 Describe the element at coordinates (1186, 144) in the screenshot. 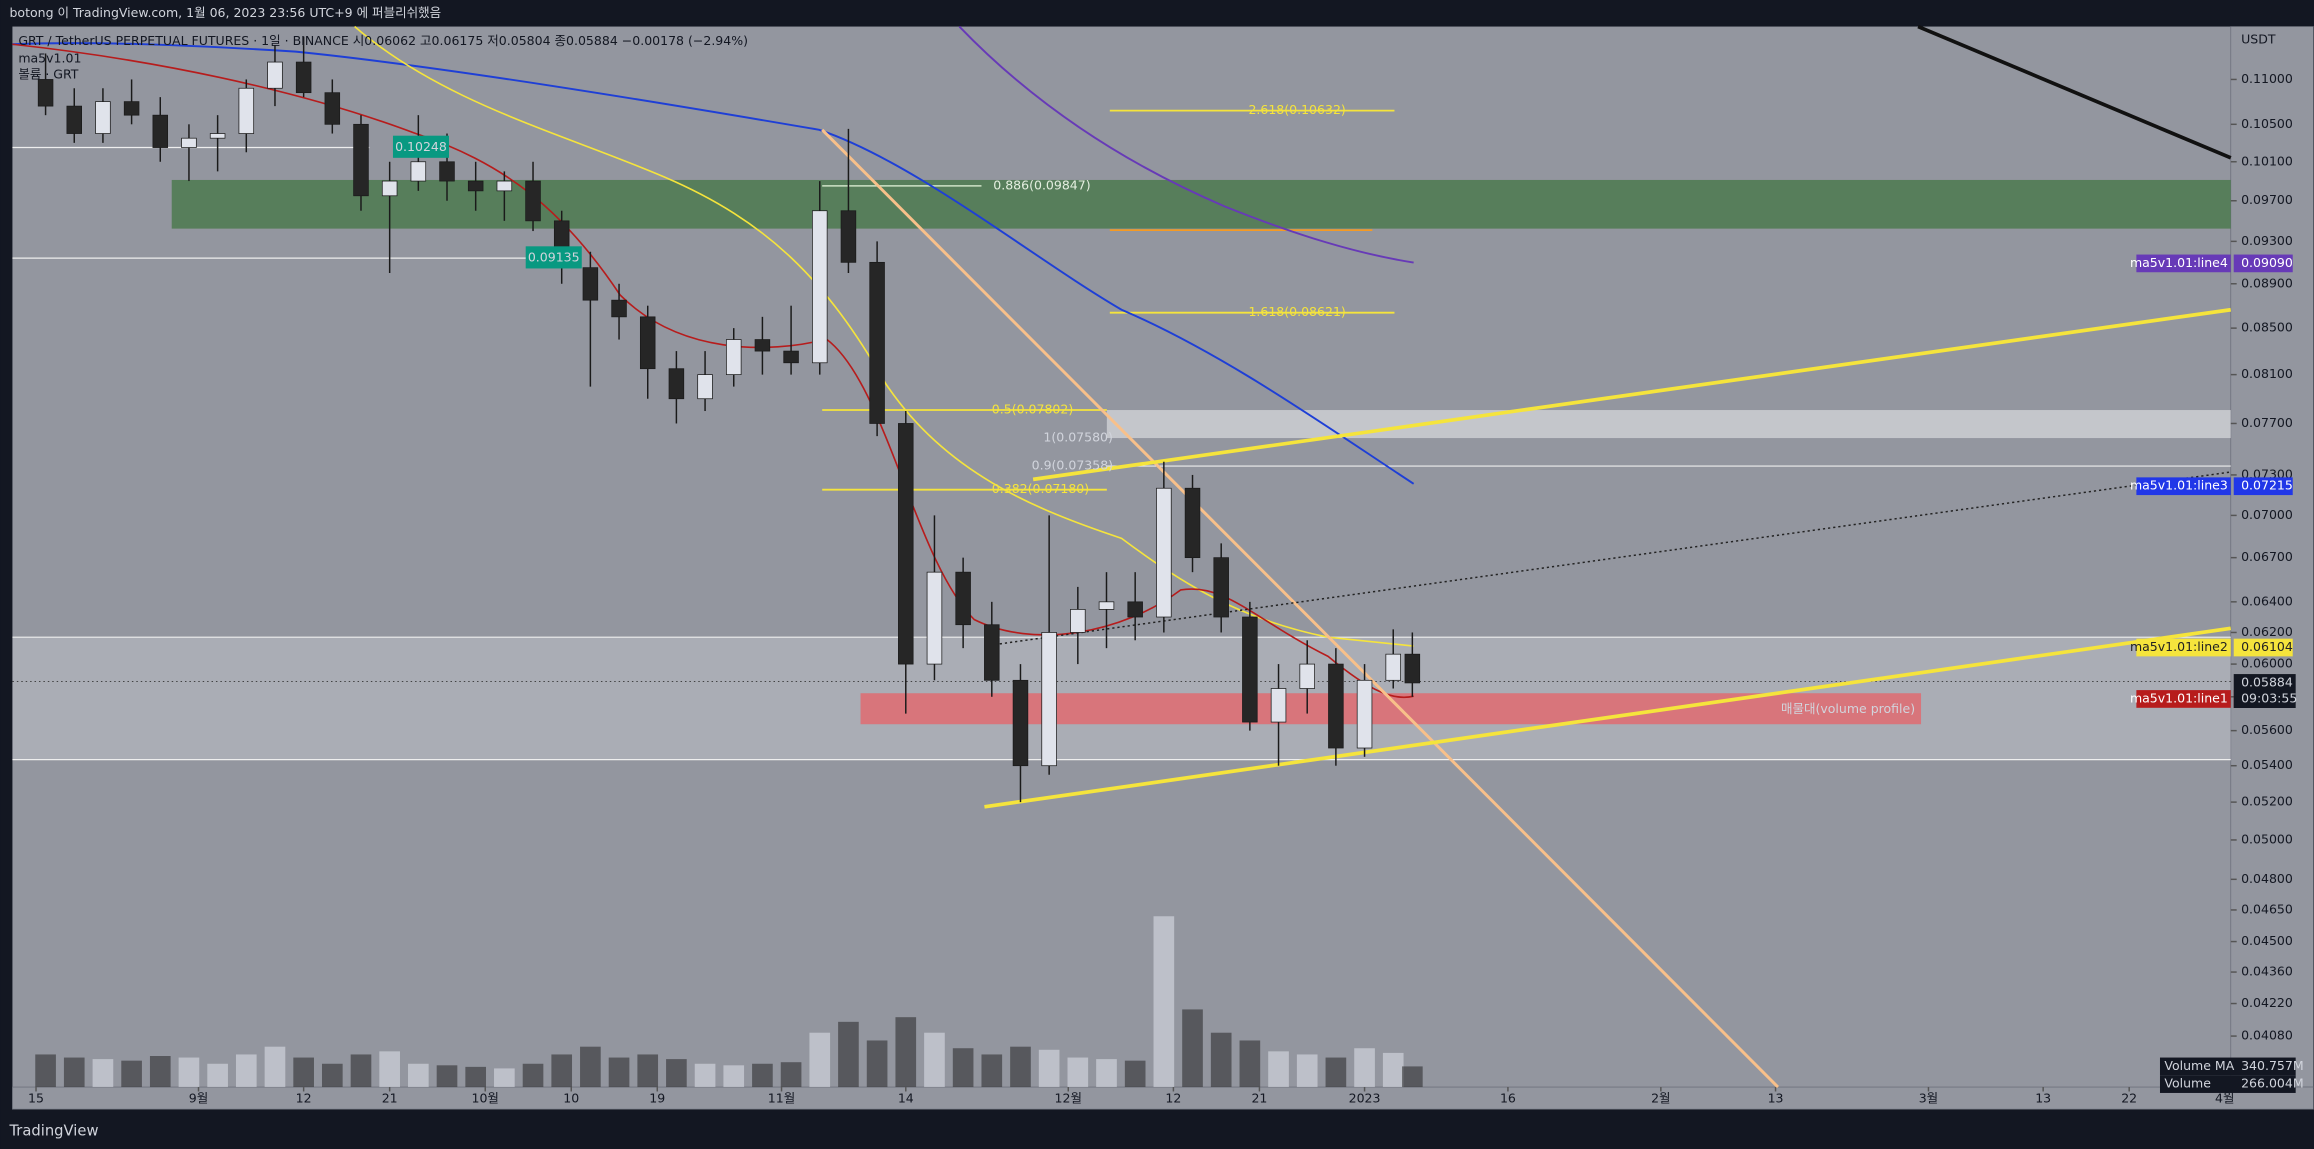

I see `ma-line4` at that location.